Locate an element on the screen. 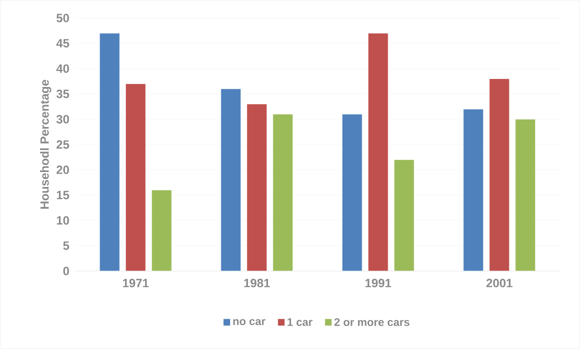 The width and height of the screenshot is (580, 349). legend-label: 1 car is located at coordinates (300, 322).